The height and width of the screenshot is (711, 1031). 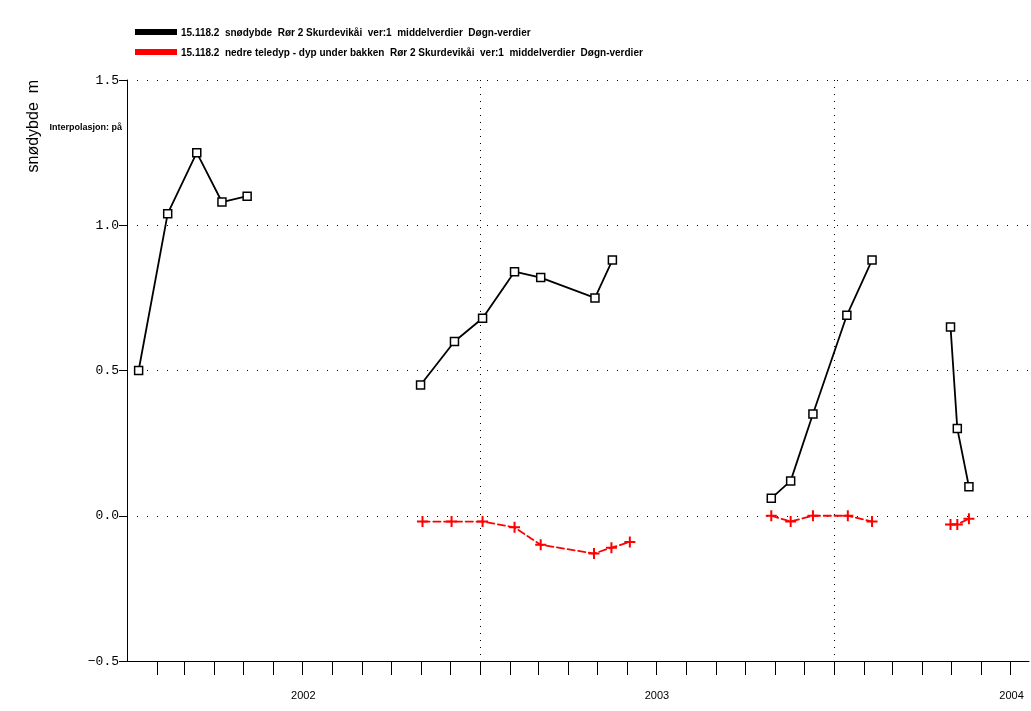 I want to click on x-tick-label: 2003, so click(x=657, y=694).